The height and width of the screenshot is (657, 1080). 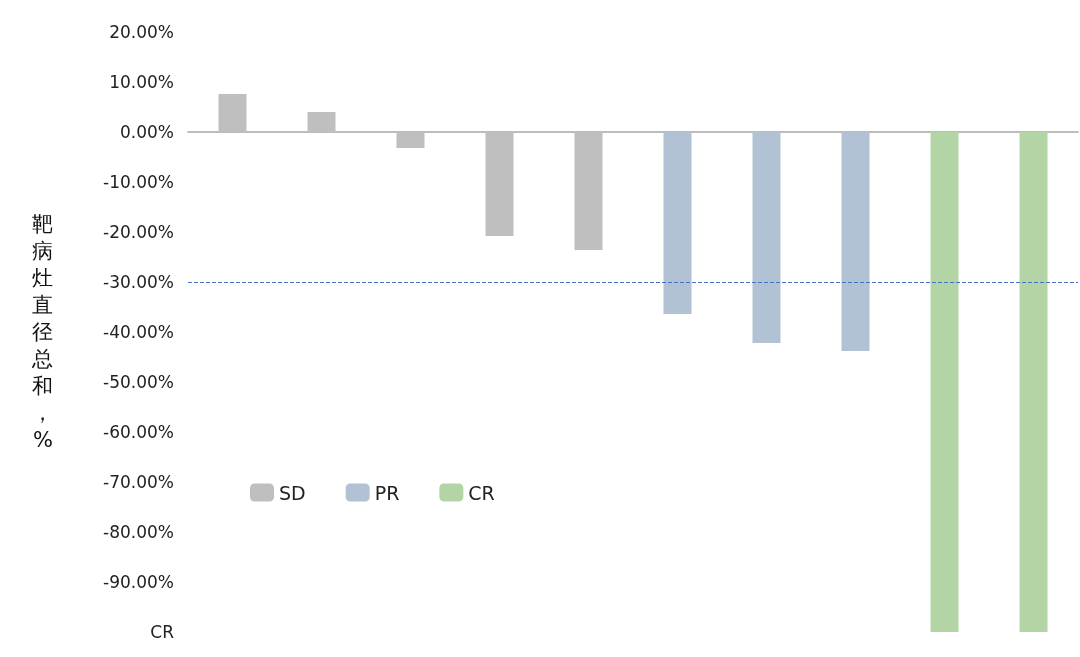 What do you see at coordinates (146, 132) in the screenshot?
I see `y-tick-label: 0.00%` at bounding box center [146, 132].